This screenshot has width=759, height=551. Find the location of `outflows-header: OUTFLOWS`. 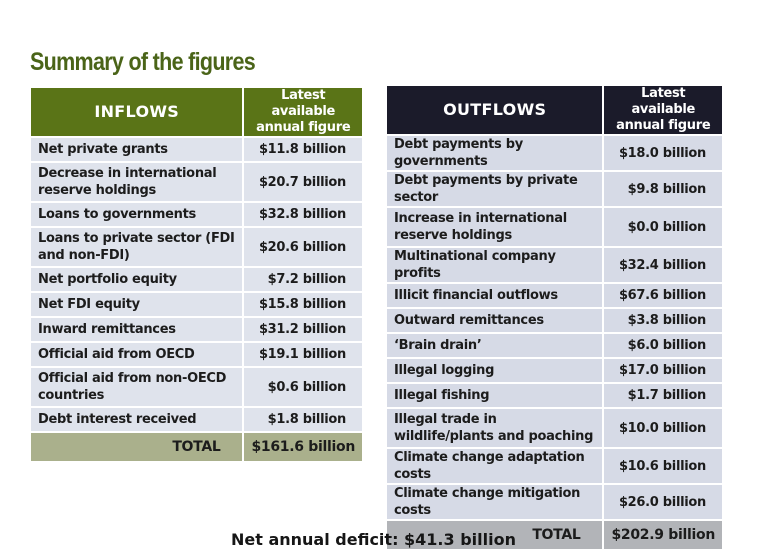

outflows-header: OUTFLOWS is located at coordinates (494, 110).